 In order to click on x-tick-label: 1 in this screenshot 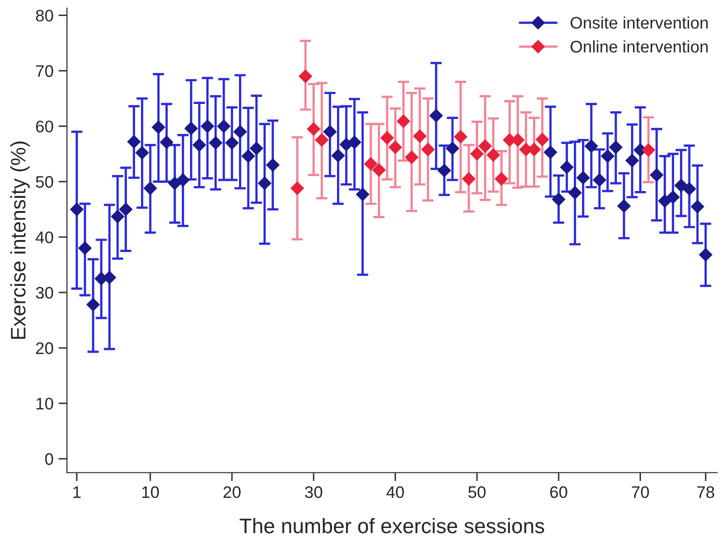, I will do `click(77, 492)`.